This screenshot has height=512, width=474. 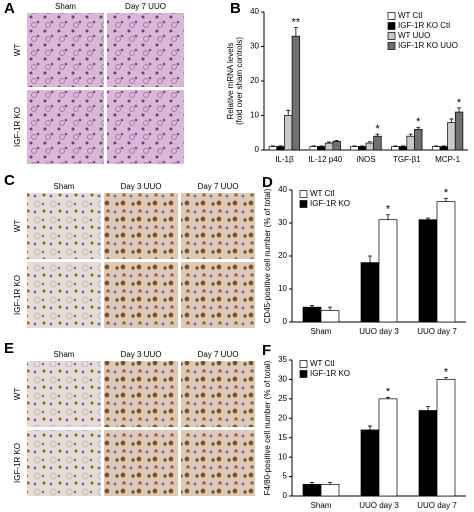 What do you see at coordinates (9, 348) in the screenshot?
I see `panel-label: E` at bounding box center [9, 348].